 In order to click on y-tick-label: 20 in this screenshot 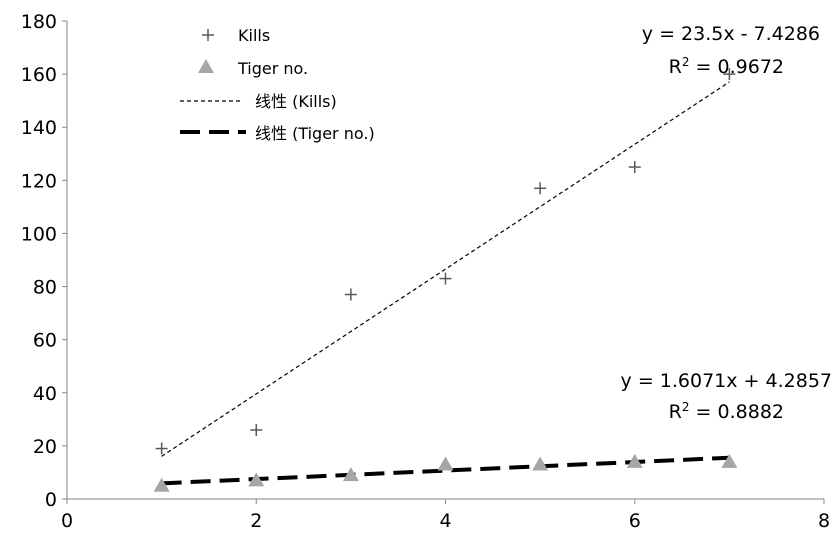, I will do `click(45, 447)`.